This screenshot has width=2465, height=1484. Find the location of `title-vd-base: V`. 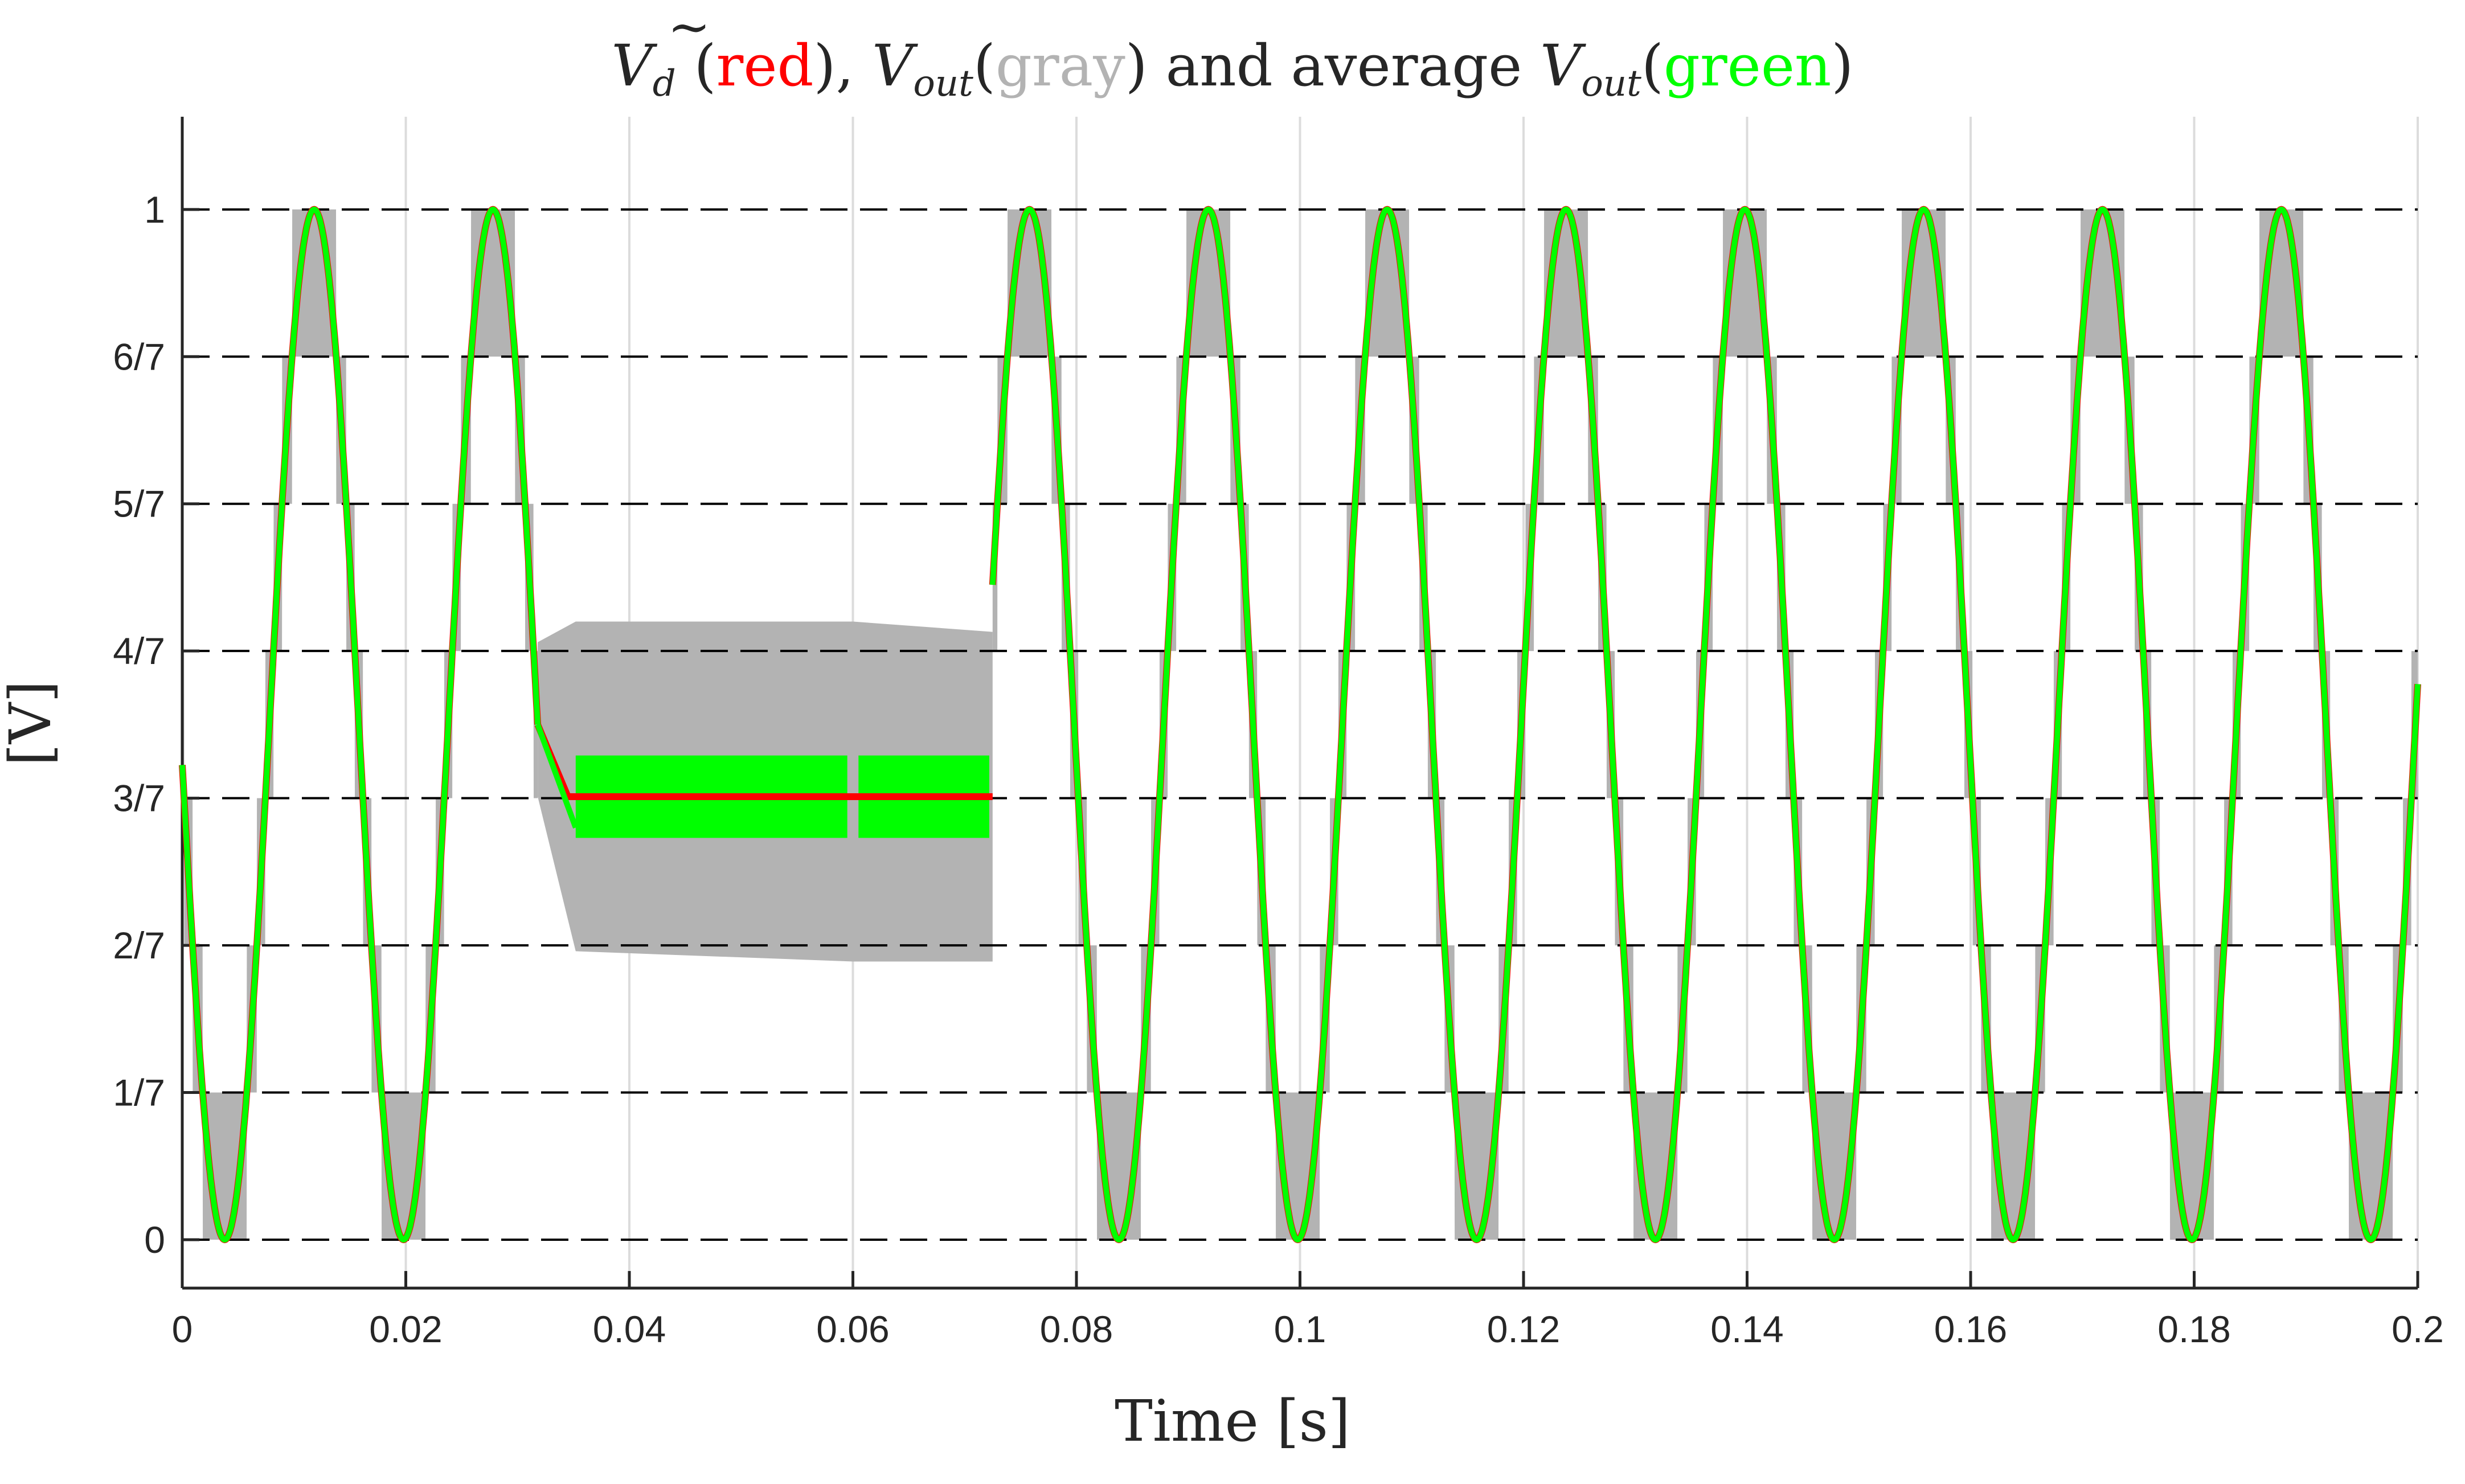

title-vd-base: V is located at coordinates (635, 65).